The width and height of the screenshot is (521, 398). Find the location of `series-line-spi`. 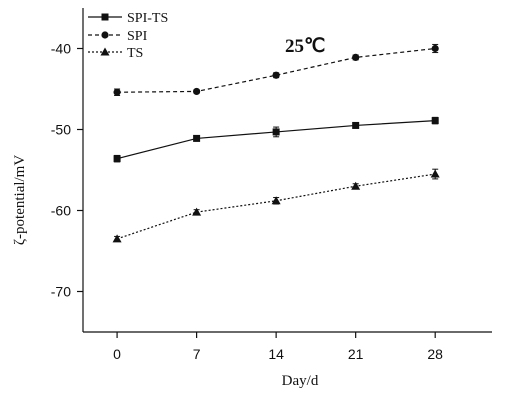

series-line-spi is located at coordinates (276, 70).